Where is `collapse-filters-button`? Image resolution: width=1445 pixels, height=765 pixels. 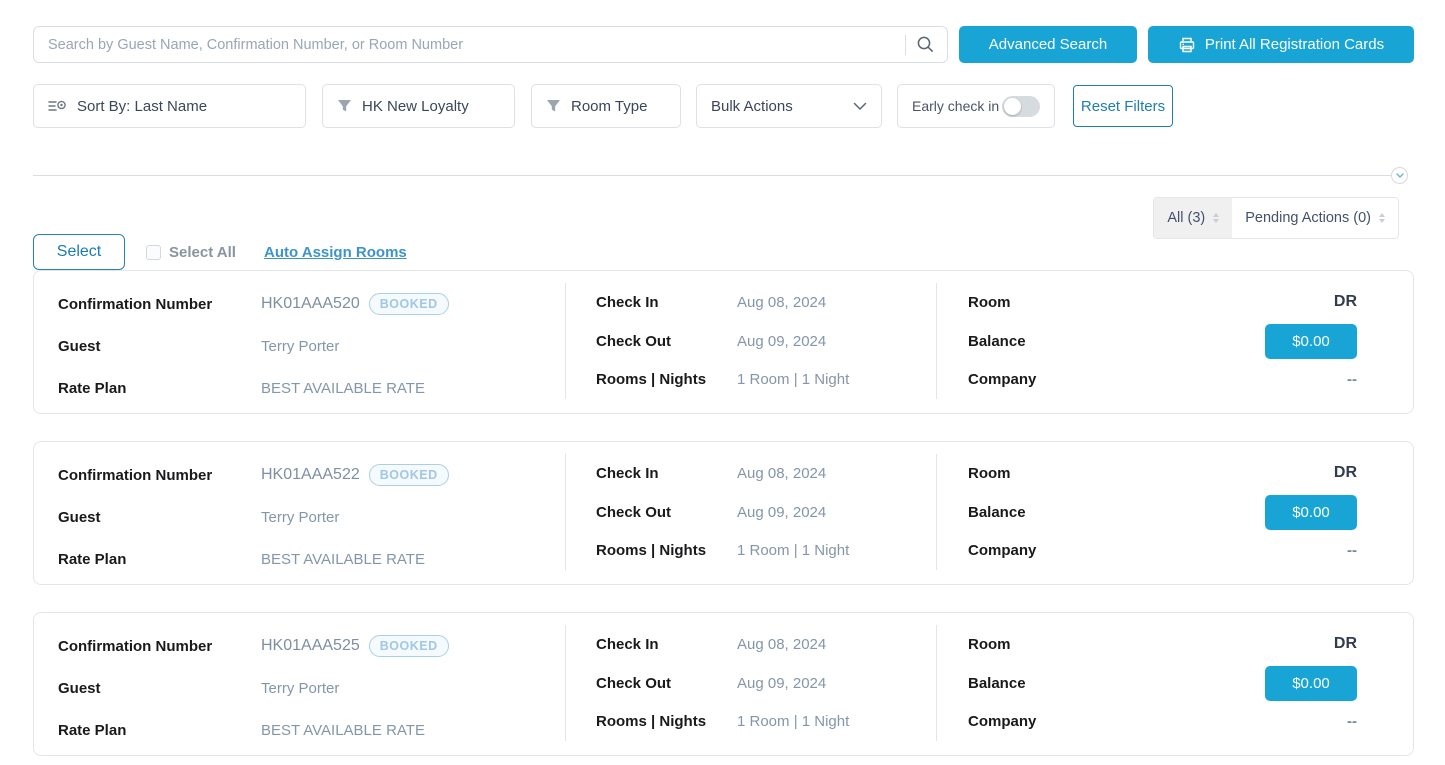
collapse-filters-button is located at coordinates (1399, 175).